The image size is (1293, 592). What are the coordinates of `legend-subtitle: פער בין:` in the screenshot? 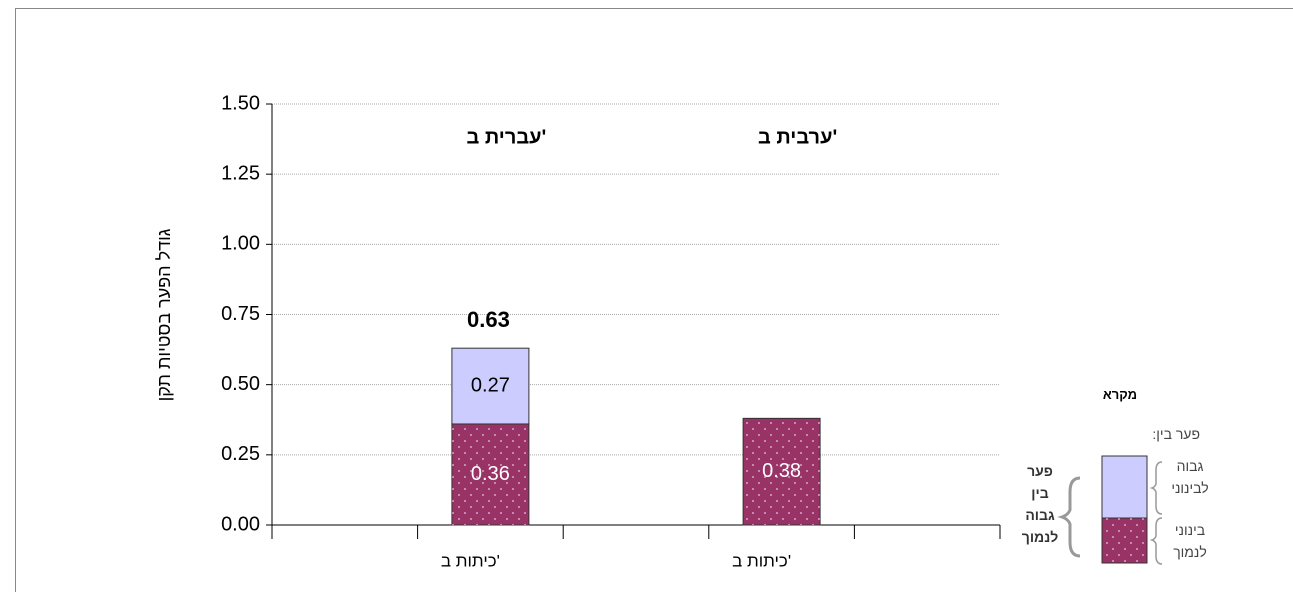 It's located at (1176, 434).